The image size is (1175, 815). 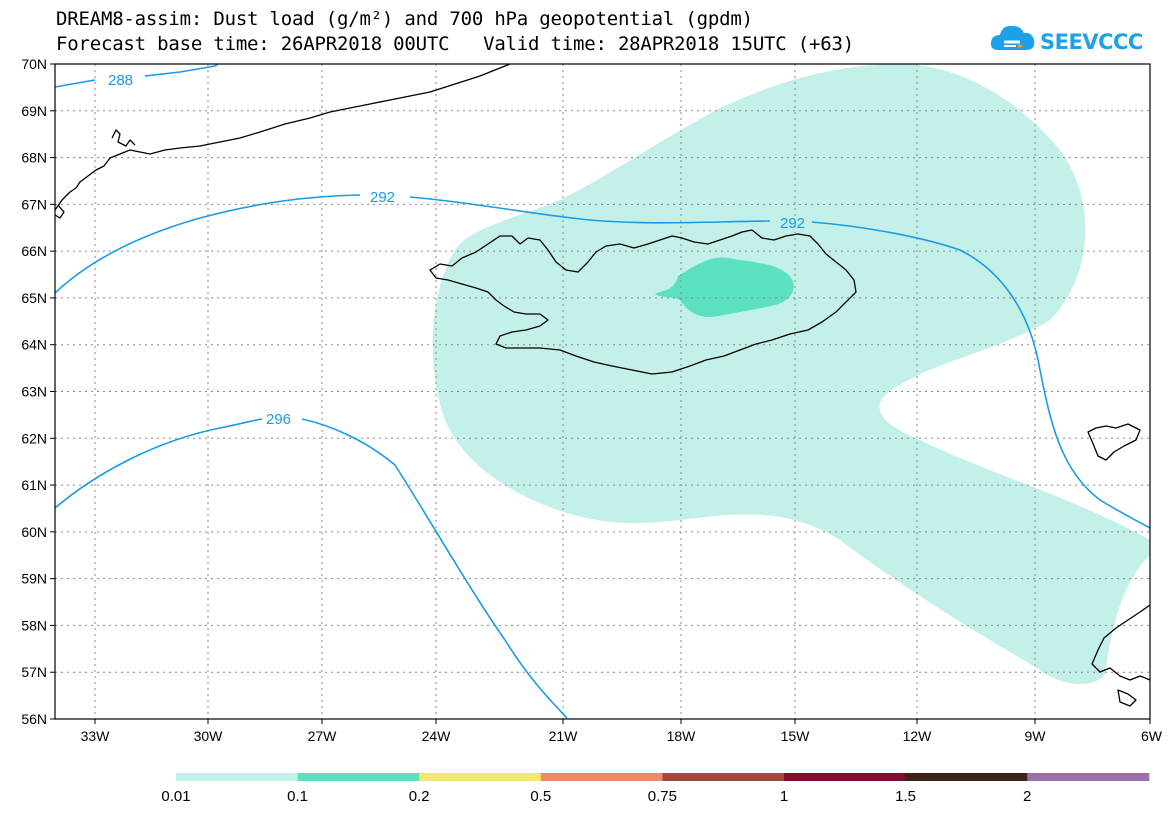 I want to click on contour-label-288: 288, so click(x=120, y=80).